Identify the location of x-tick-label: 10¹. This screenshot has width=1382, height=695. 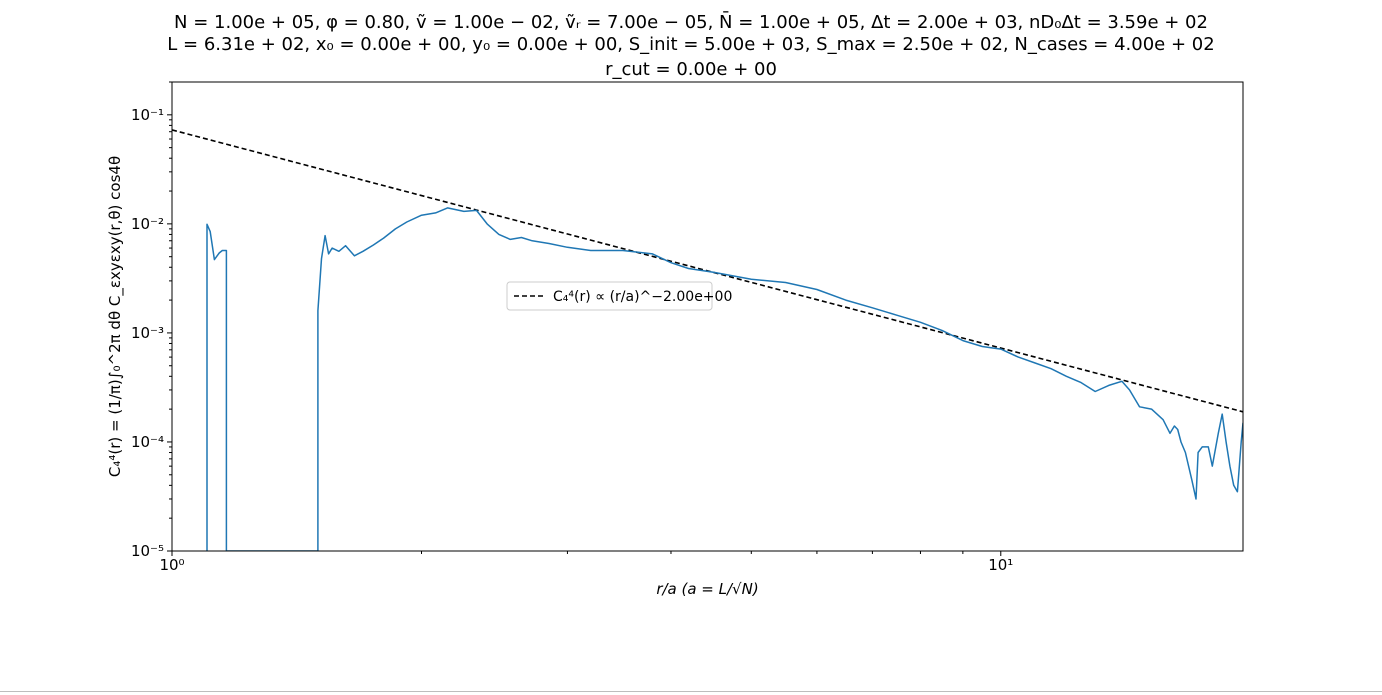
(1000, 565).